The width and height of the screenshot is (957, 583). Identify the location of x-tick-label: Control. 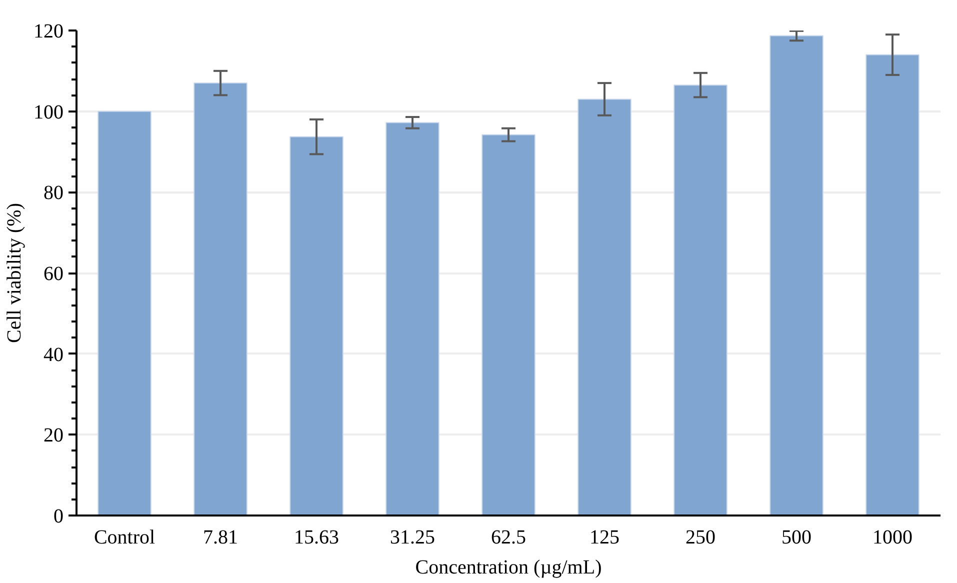
(125, 537).